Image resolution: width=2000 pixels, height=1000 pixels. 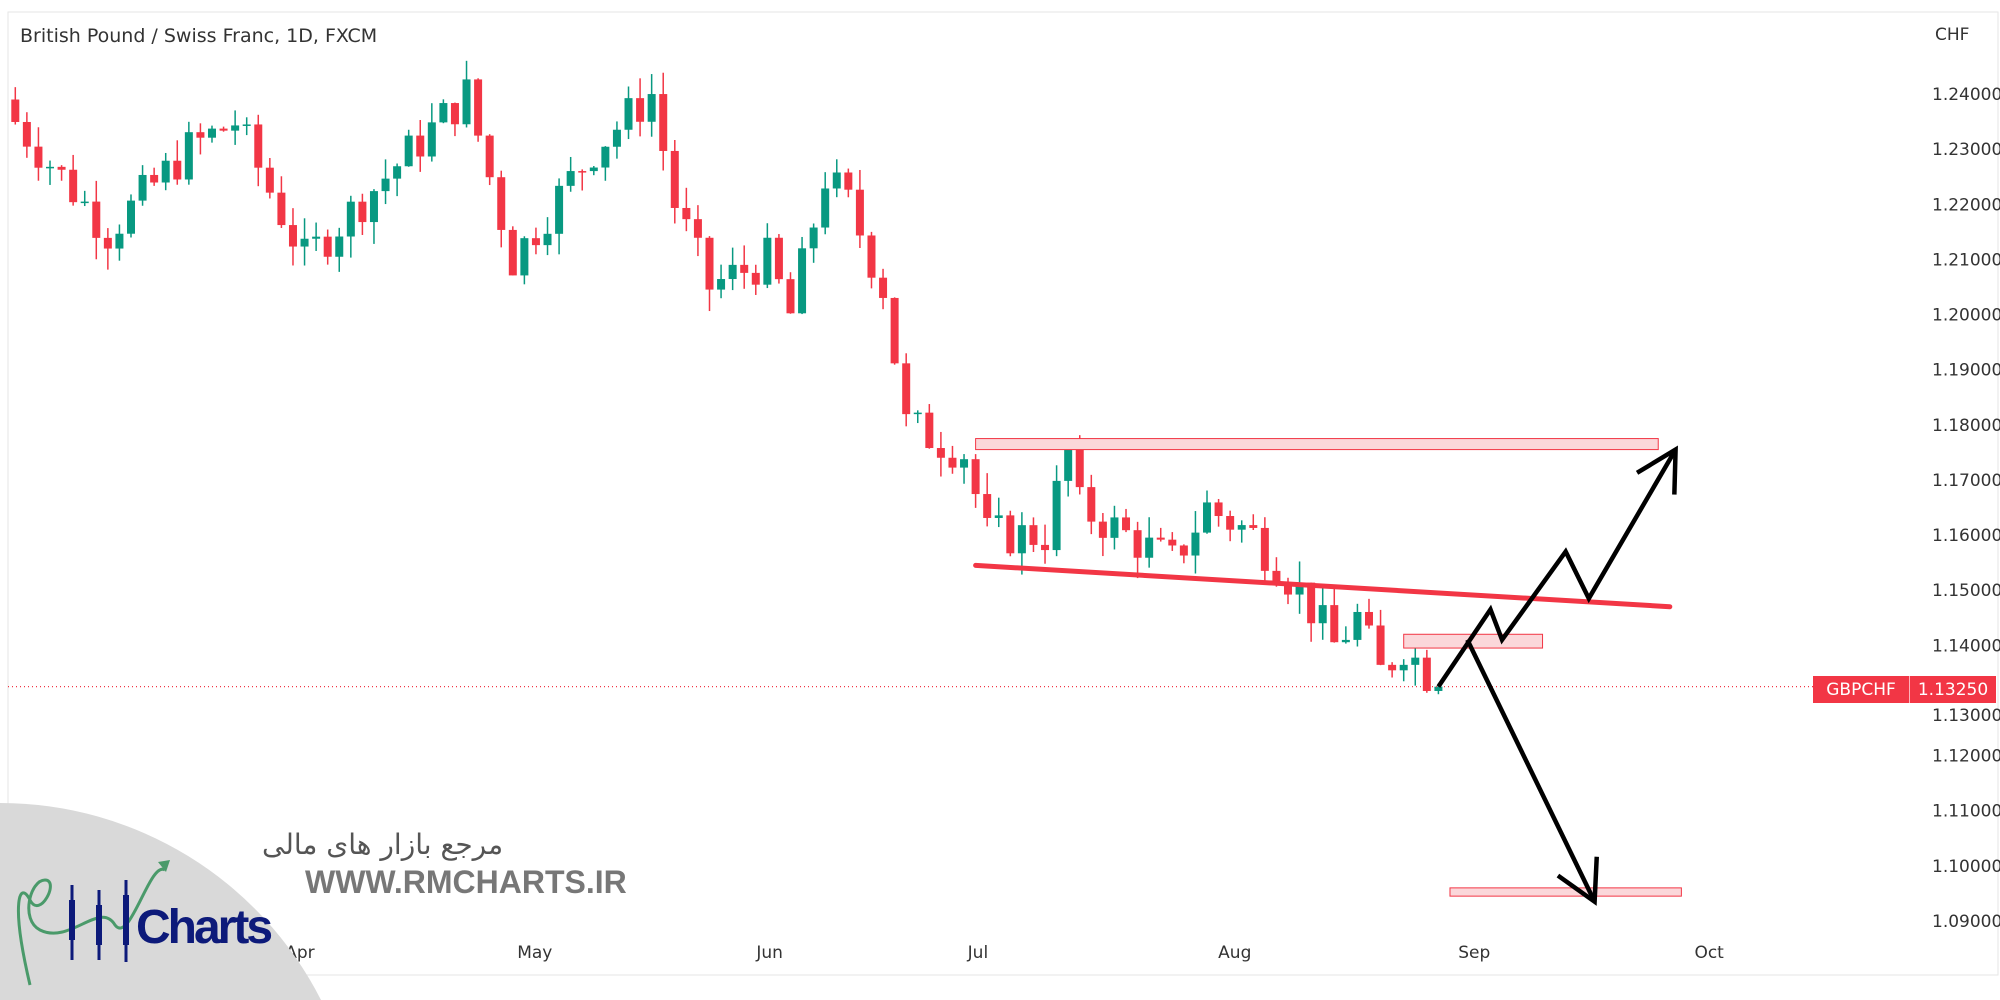 I want to click on bullish-arrow, so click(x=1557, y=568).